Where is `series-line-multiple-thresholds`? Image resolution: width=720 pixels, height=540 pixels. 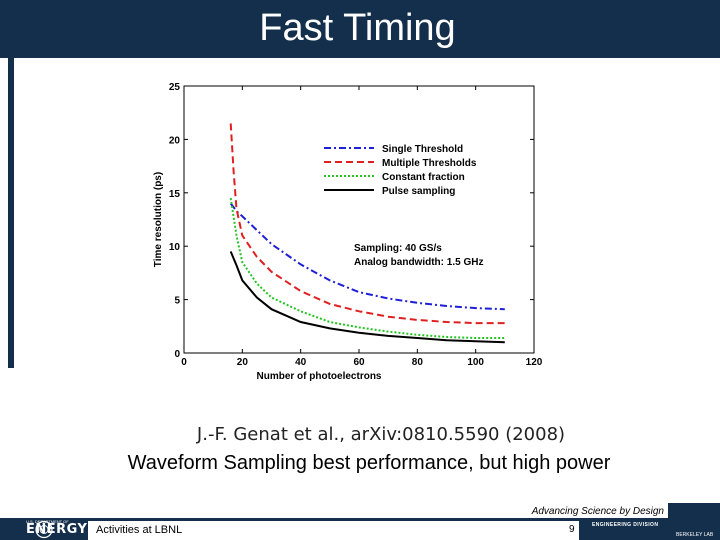
series-line-multiple-thresholds is located at coordinates (367, 224).